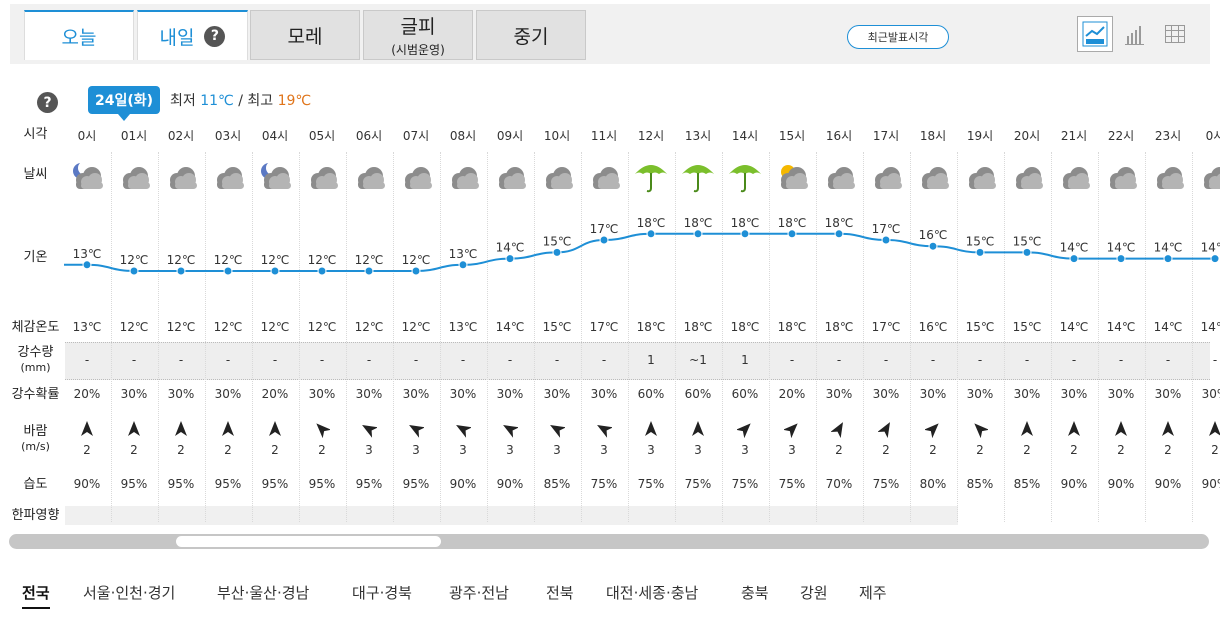 Image resolution: width=1220 pixels, height=627 pixels. I want to click on hour-label: 22시, so click(1121, 136).